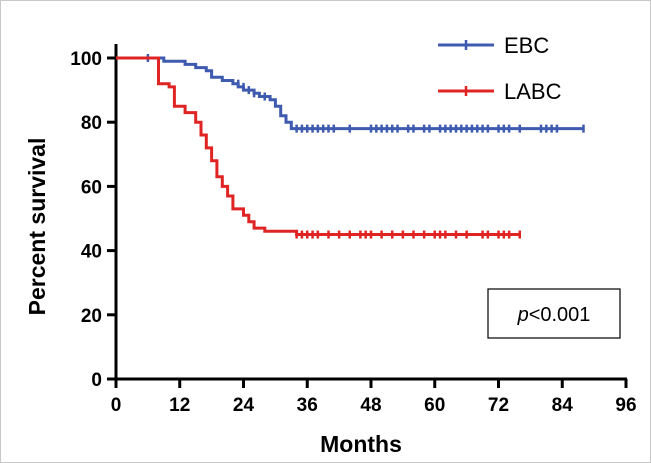 This screenshot has width=651, height=463. Describe the element at coordinates (500, 91) in the screenshot. I see `legend-item-labc: LABC` at that location.